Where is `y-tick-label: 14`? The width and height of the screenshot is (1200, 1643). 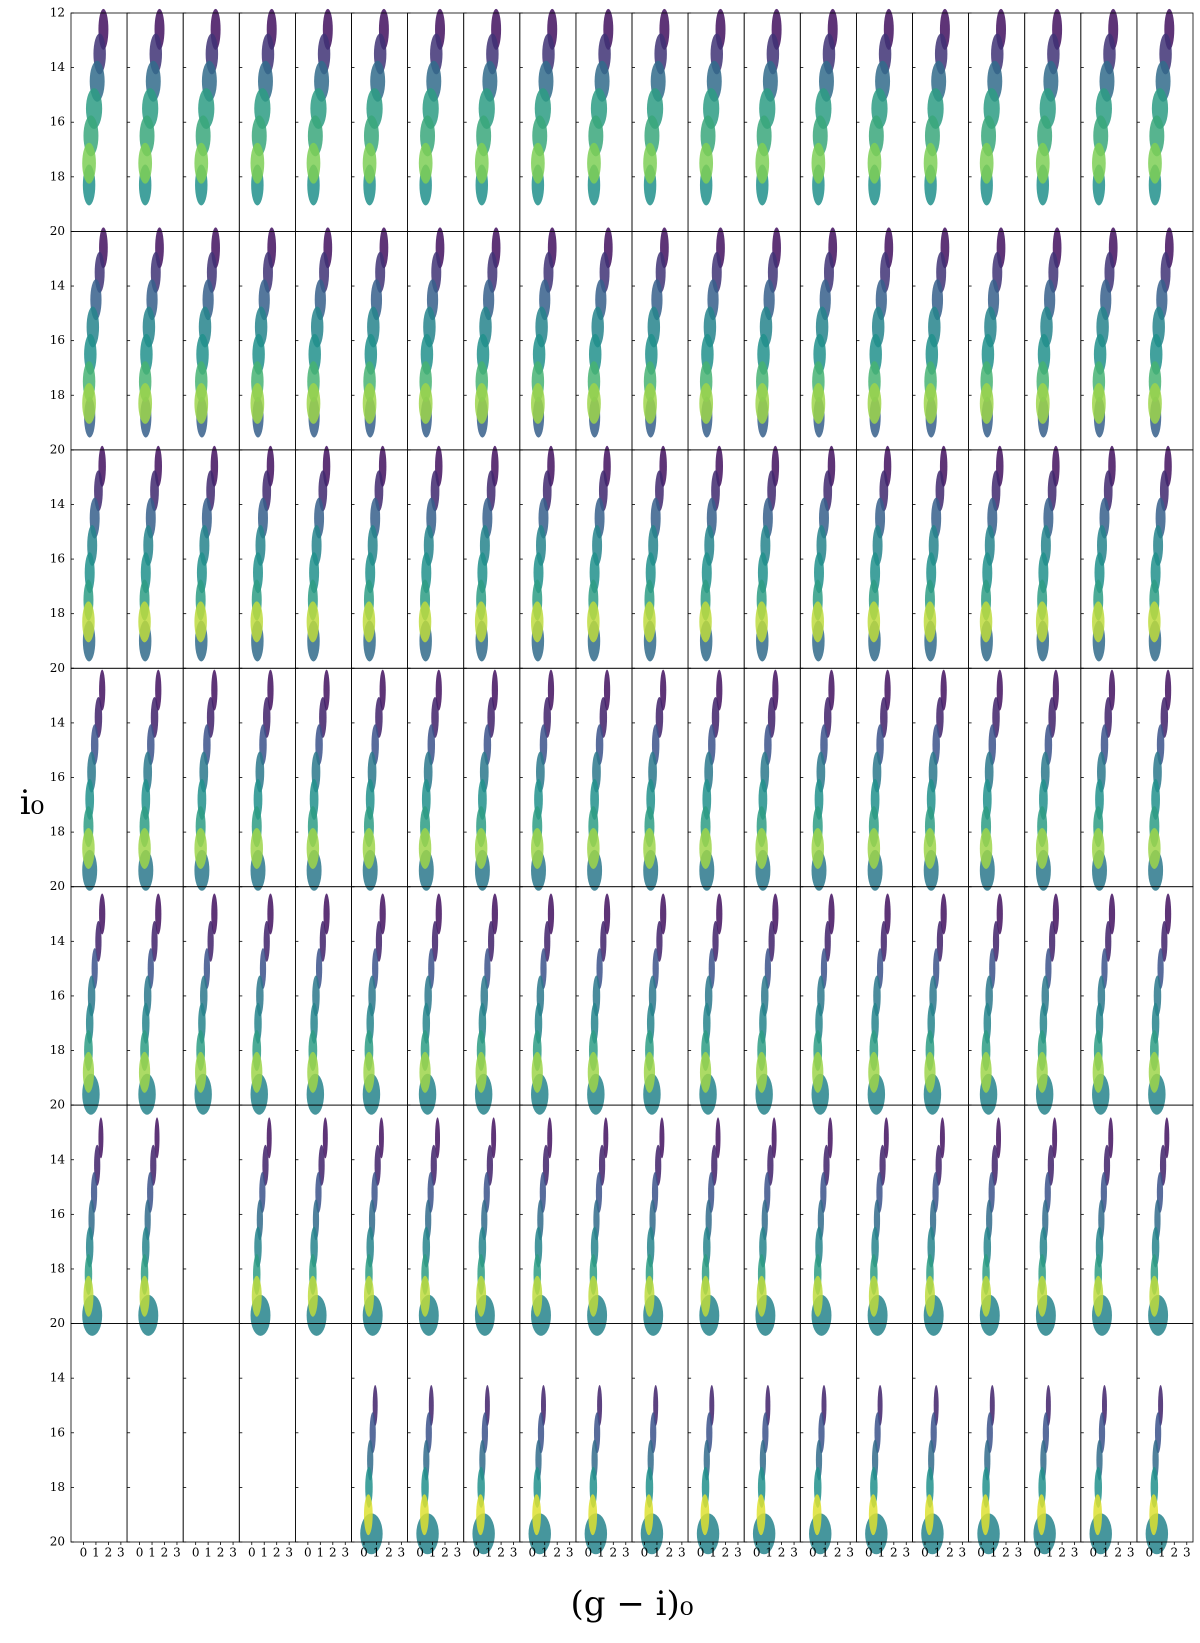 y-tick-label: 14 is located at coordinates (58, 1159).